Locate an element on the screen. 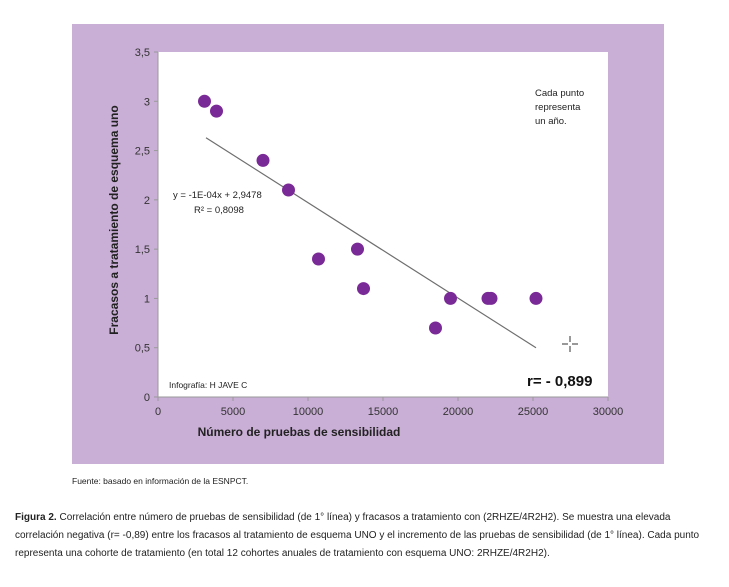 Image resolution: width=729 pixels, height=587 pixels. y-tick-label: 3,5 is located at coordinates (142, 53).